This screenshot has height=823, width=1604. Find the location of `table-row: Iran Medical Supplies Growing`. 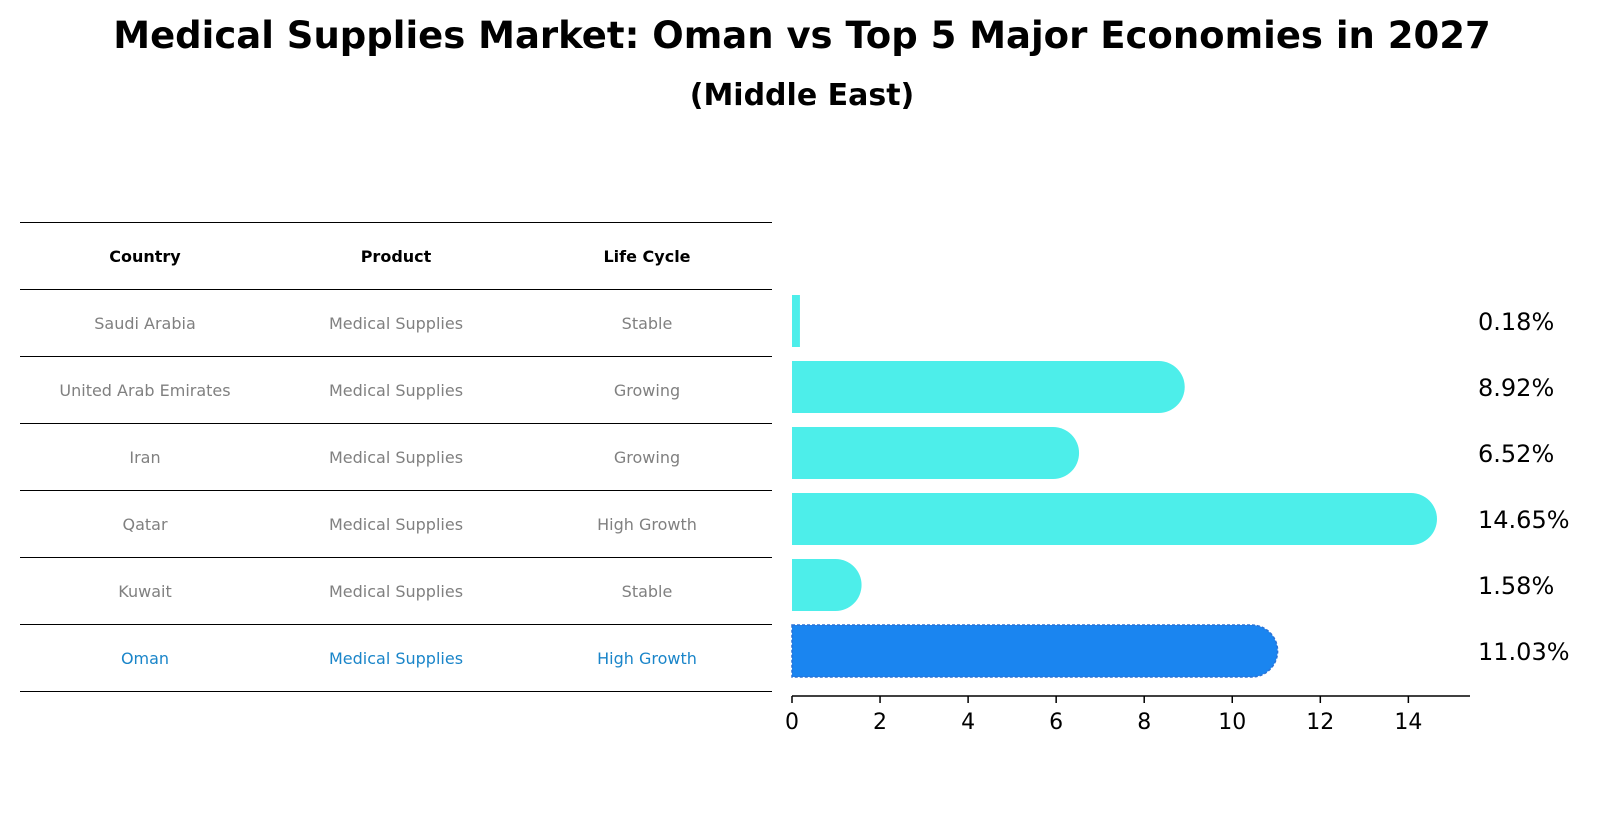

table-row: Iran Medical Supplies Growing is located at coordinates (396, 456).